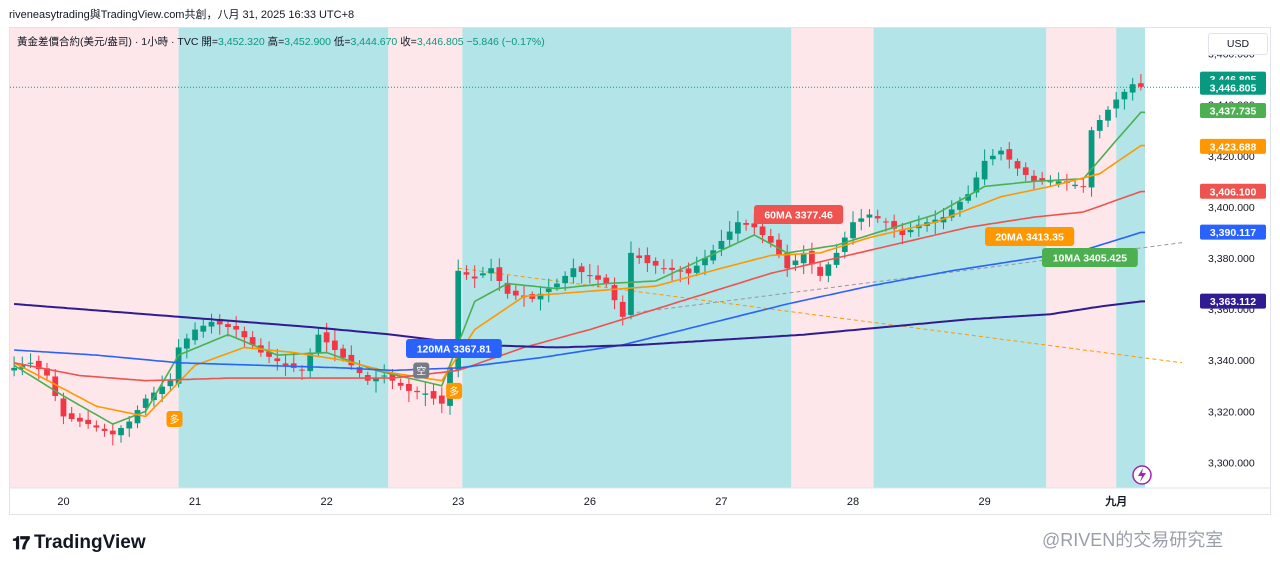  I want to click on tradingview-mark-icon: 𝟏𝟕, so click(21, 542).